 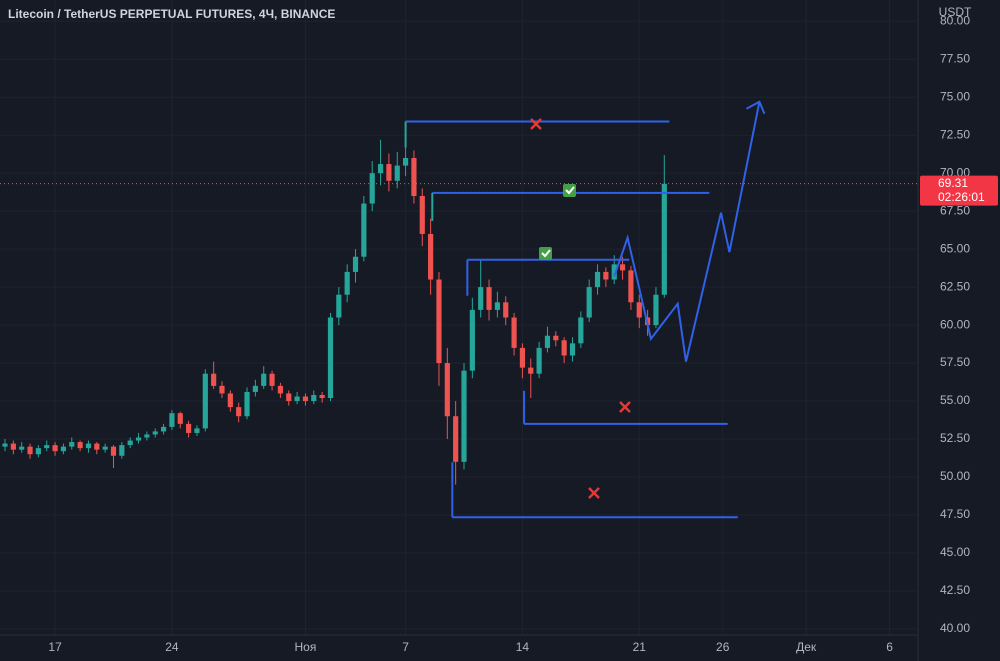 What do you see at coordinates (55, 647) in the screenshot?
I see `x-tick-label: 17` at bounding box center [55, 647].